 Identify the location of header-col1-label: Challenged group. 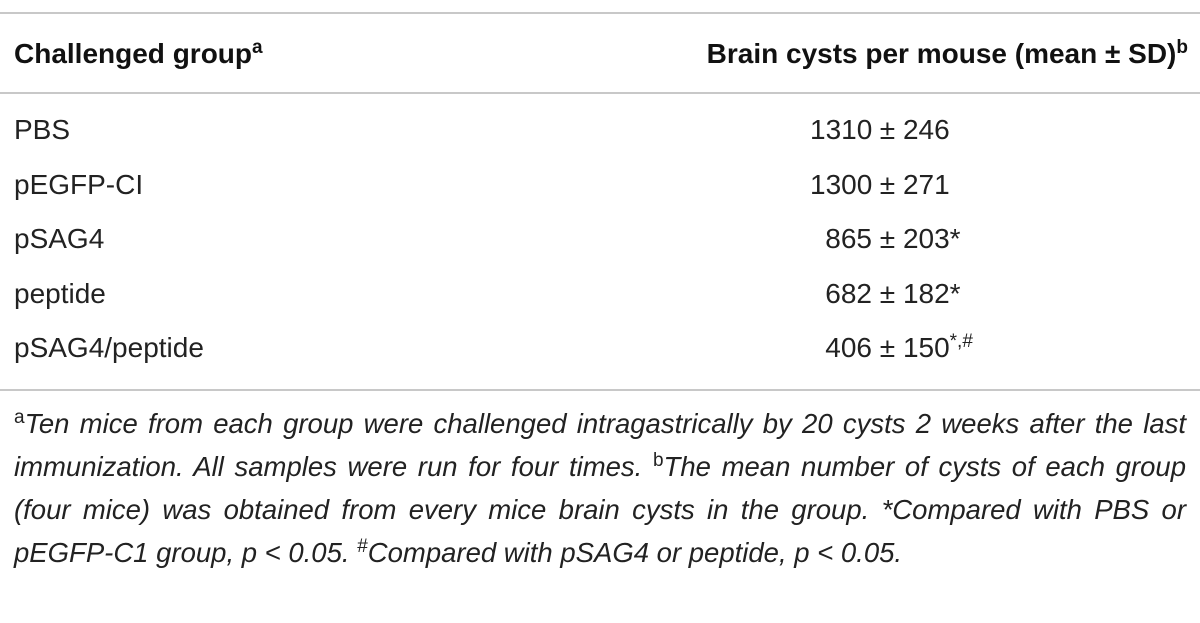
(133, 53).